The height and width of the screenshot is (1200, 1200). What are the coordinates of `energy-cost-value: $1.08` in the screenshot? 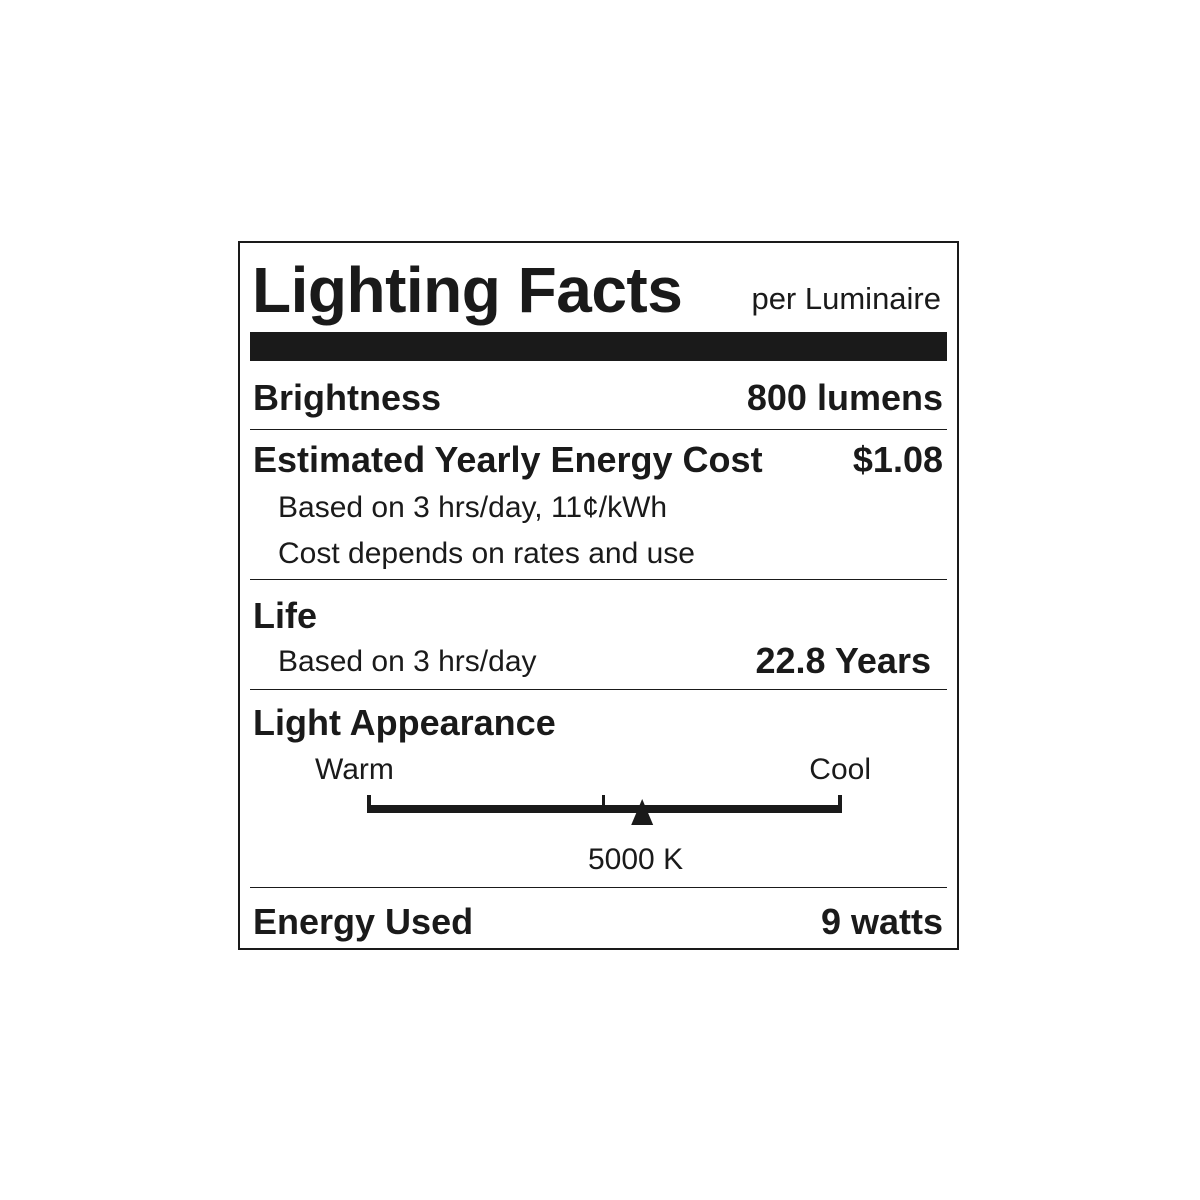 It's located at (897, 459).